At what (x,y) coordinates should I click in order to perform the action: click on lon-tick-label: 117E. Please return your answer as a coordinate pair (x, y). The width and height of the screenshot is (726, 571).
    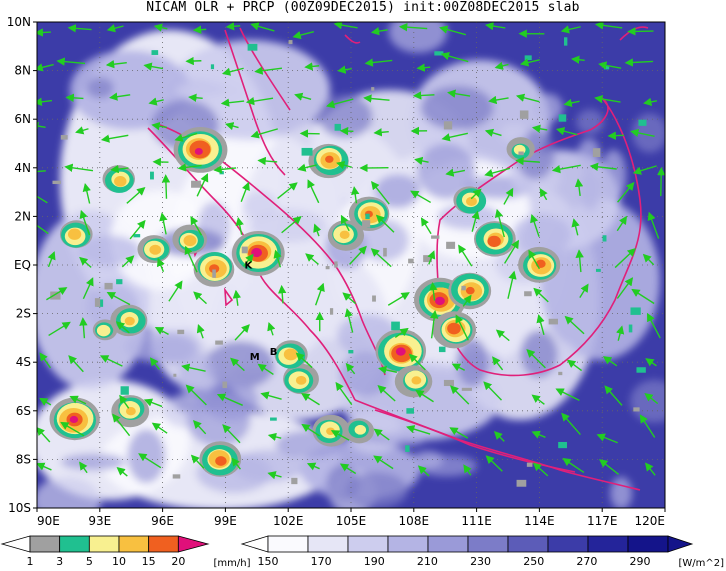
    Looking at the image, I should click on (602, 521).